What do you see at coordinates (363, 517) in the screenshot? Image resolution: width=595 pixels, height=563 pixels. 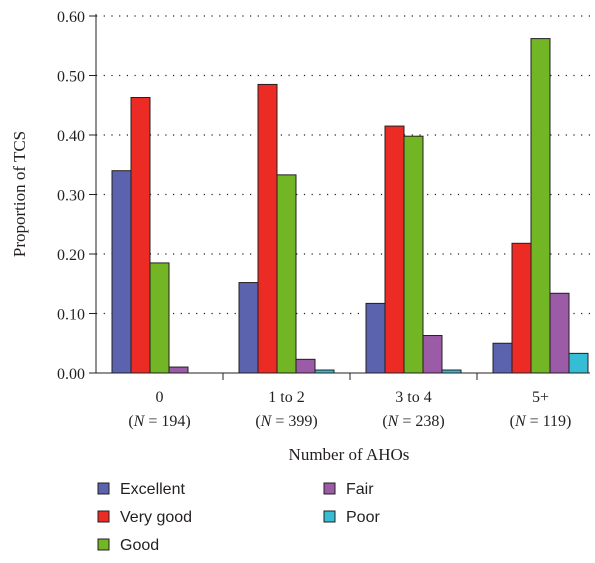 I see `legend-label: Poor` at bounding box center [363, 517].